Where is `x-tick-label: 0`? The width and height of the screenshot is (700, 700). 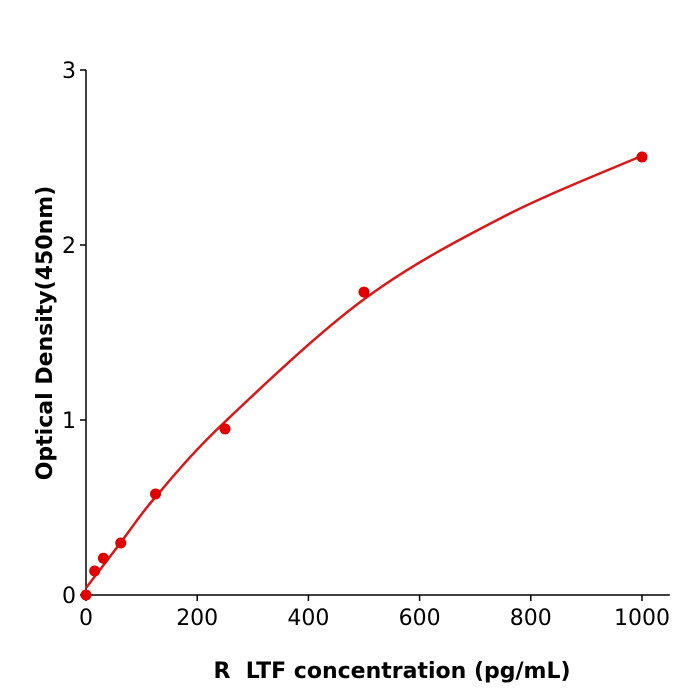
x-tick-label: 0 is located at coordinates (86, 618).